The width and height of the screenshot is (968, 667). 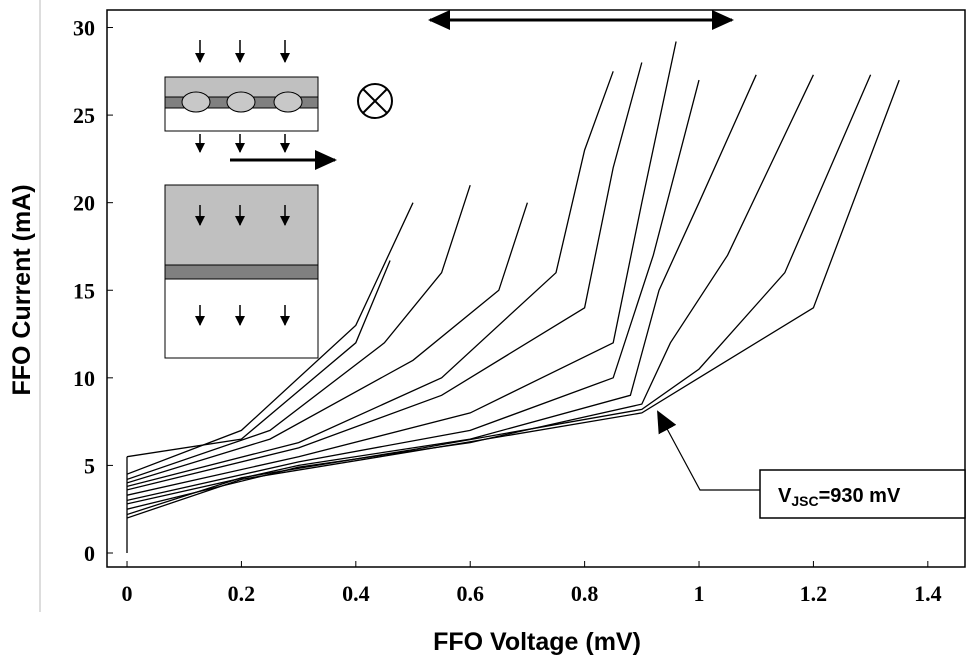 I want to click on y-tick-label: 25, so click(x=84, y=115).